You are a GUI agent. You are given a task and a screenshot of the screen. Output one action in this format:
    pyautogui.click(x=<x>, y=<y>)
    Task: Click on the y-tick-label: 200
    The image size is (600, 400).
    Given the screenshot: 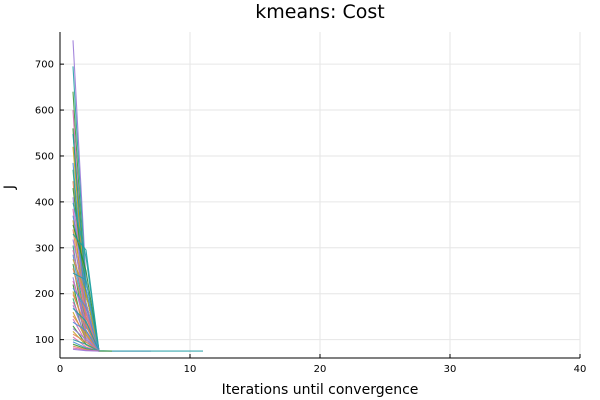 What is the action you would take?
    pyautogui.click(x=44, y=294)
    